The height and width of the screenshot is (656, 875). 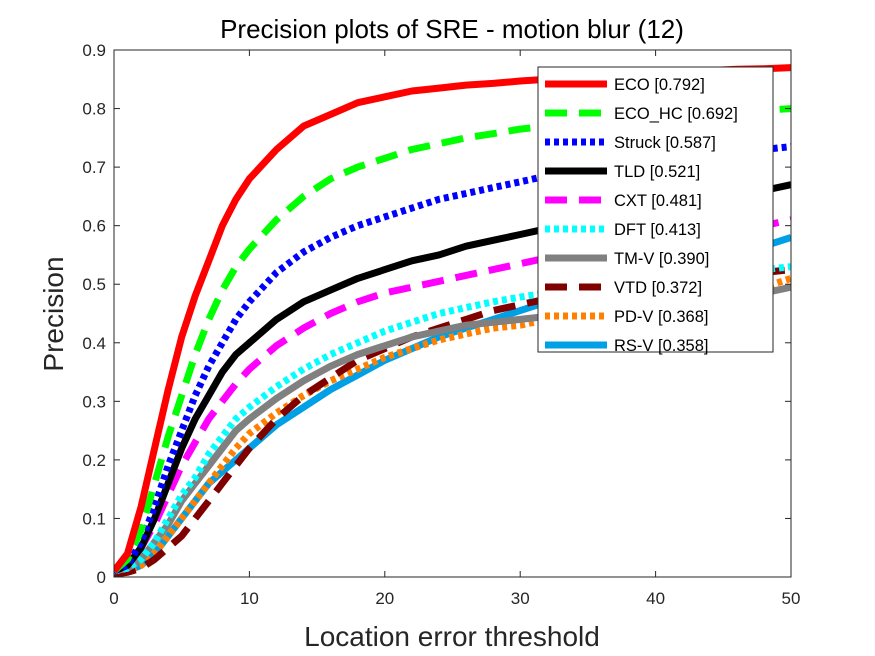 I want to click on legend-label-eco-hc: ECO_HC [0.692], so click(x=676, y=114).